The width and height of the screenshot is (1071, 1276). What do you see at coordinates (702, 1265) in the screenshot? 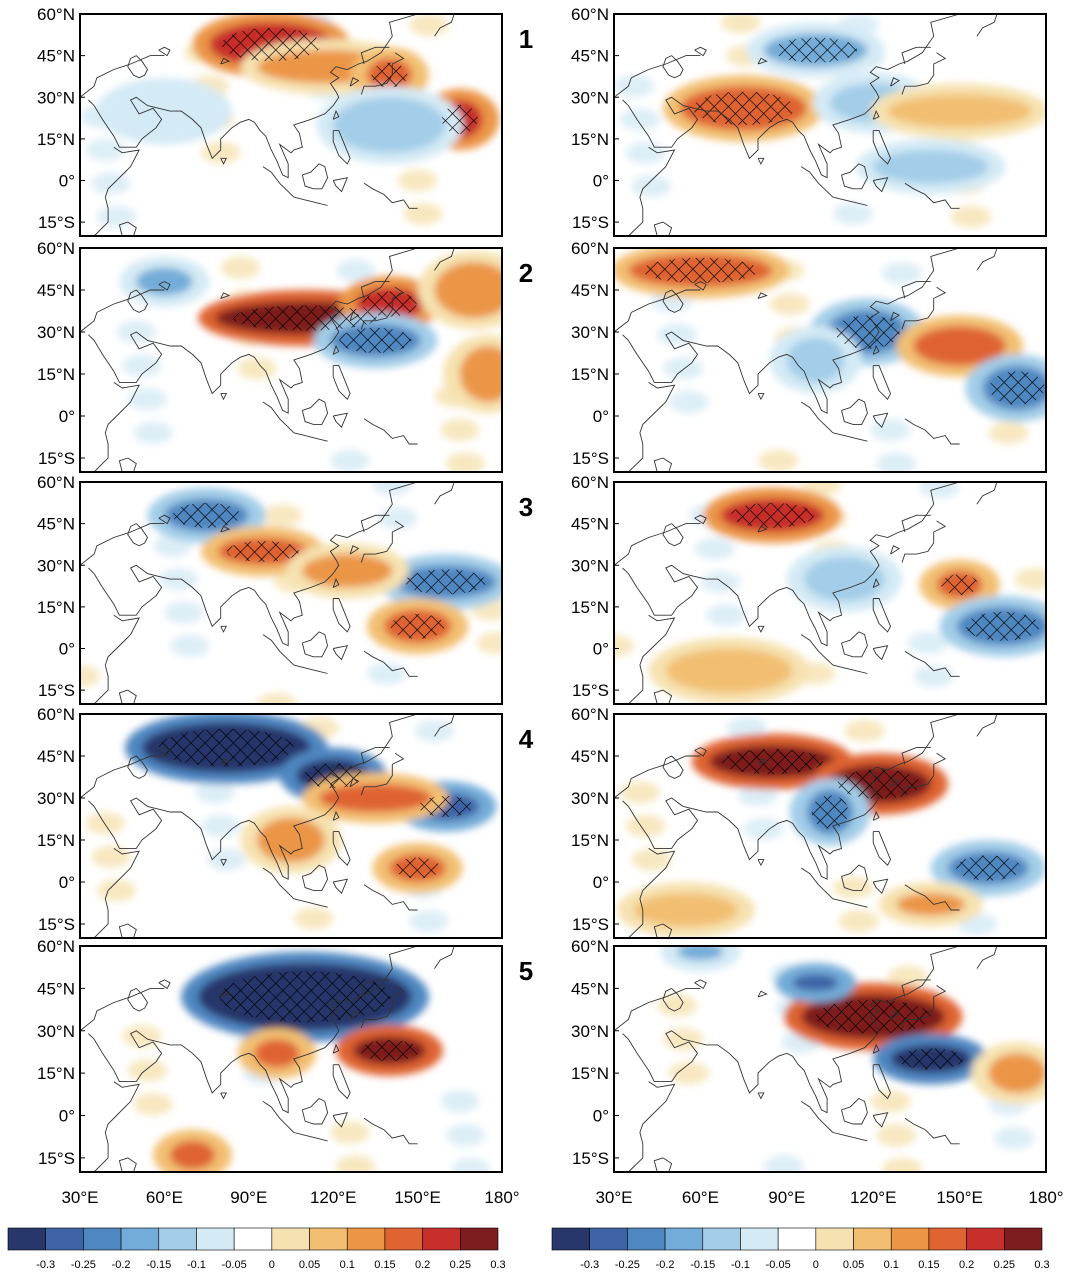
I see `colorbar-tick-label: -0.15` at bounding box center [702, 1265].